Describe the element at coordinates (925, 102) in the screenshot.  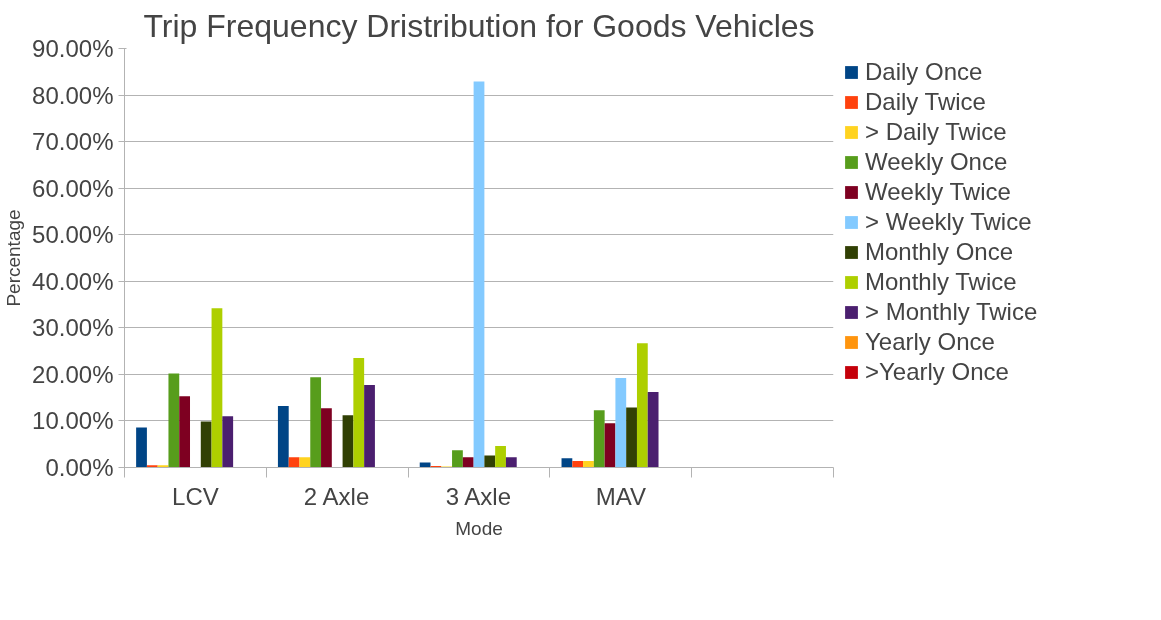
I see `legend-label: Daily Twice` at that location.